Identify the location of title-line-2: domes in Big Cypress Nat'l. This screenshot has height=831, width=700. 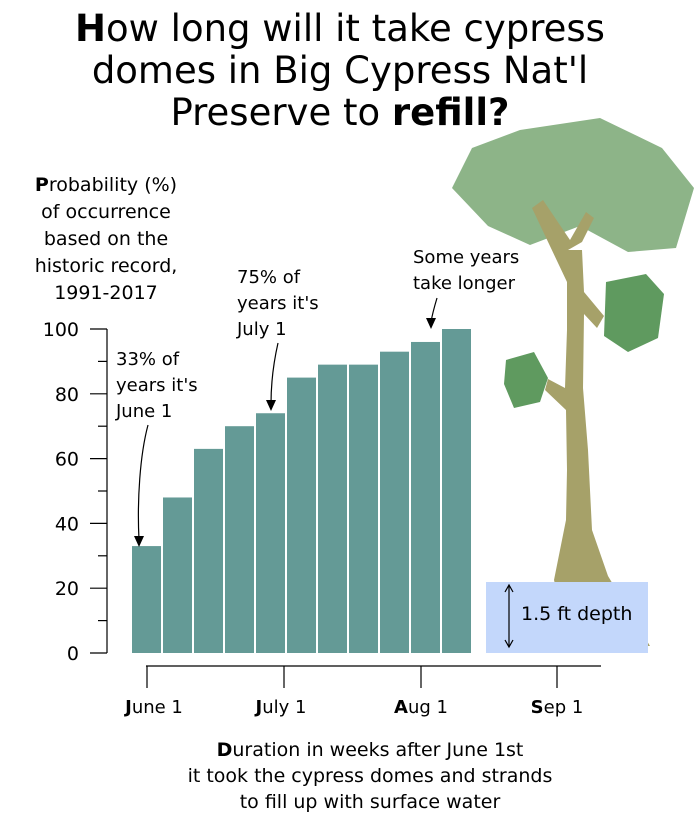
(340, 70).